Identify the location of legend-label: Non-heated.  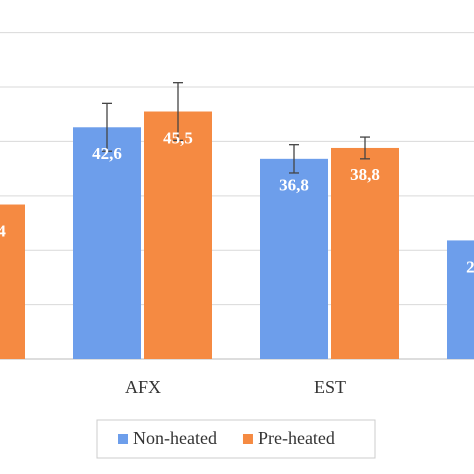
(175, 438).